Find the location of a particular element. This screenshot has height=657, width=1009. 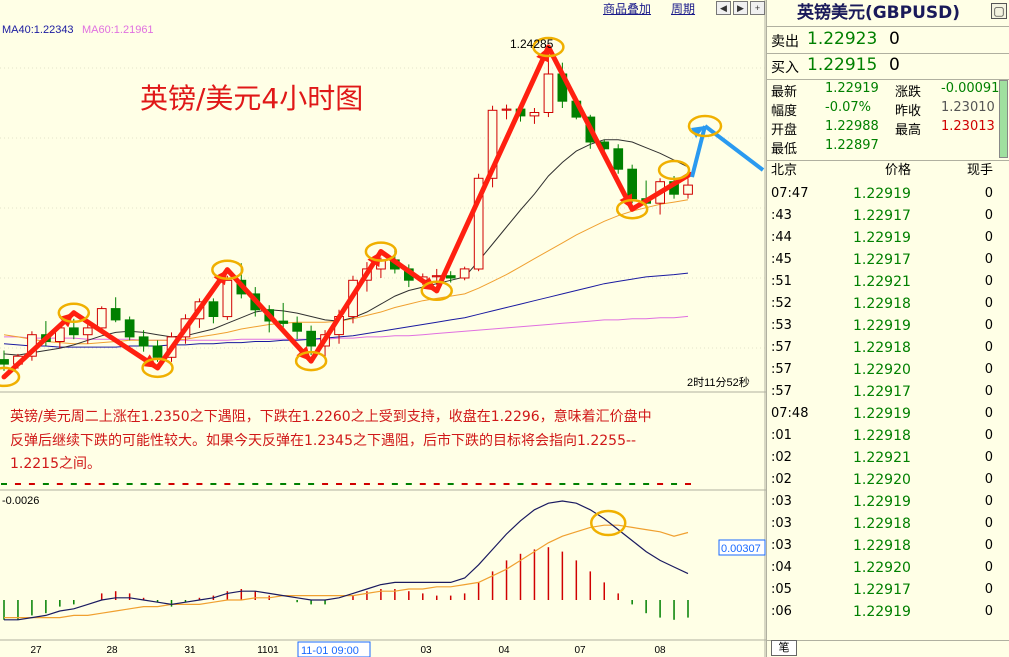

macd-value: 0.00307 is located at coordinates (741, 549).